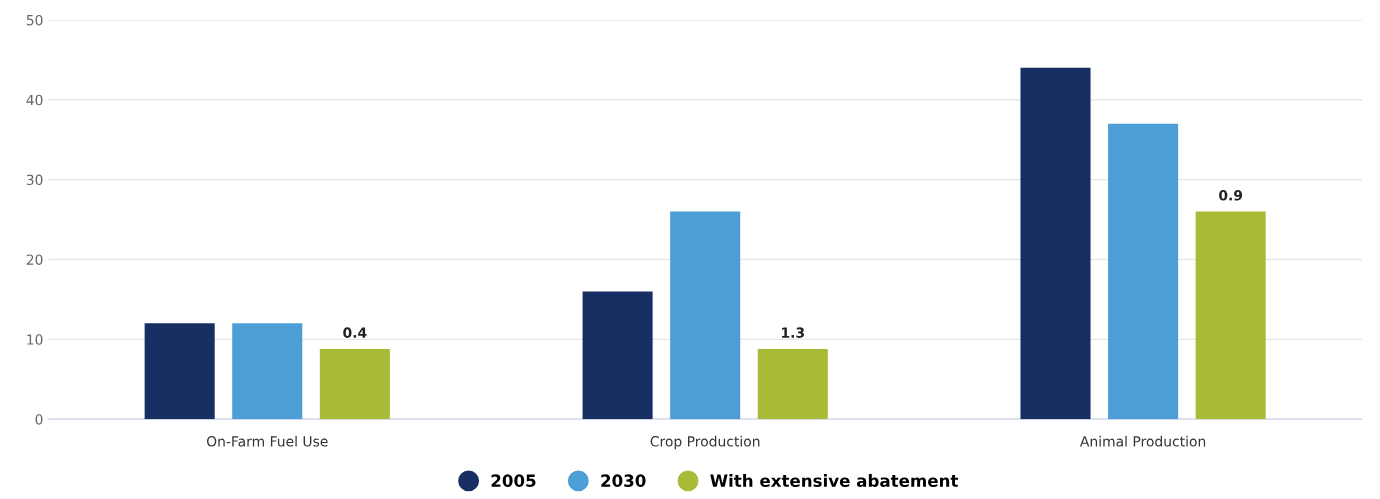  What do you see at coordinates (1143, 441) in the screenshot?
I see `x-tick-label: Animal Production` at bounding box center [1143, 441].